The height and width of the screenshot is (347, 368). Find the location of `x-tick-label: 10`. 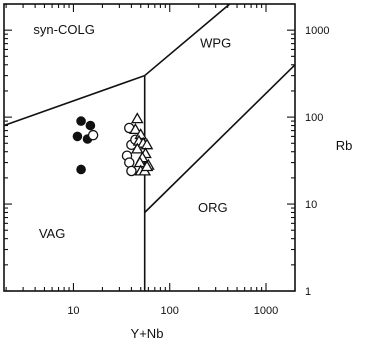

x-tick-label: 10 is located at coordinates (73, 311).